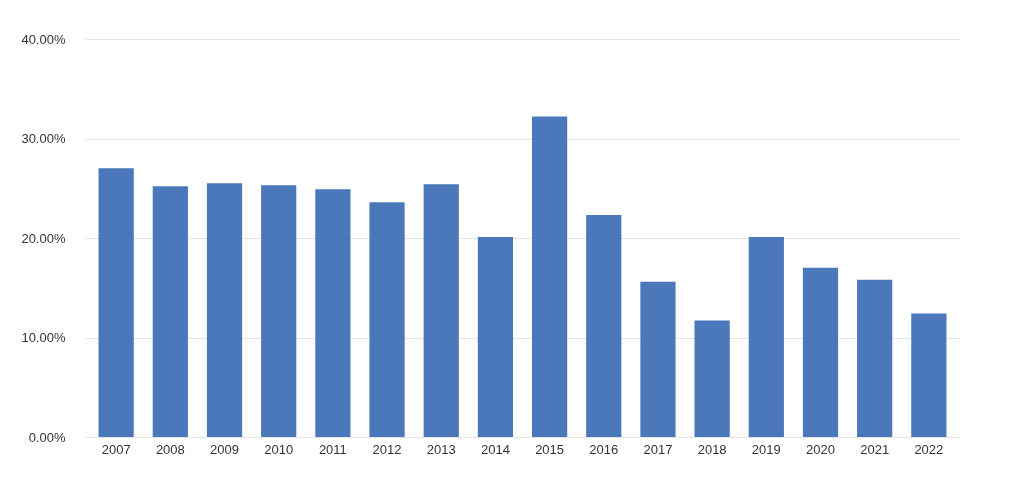 This screenshot has width=1024, height=482. Describe the element at coordinates (441, 449) in the screenshot. I see `x-tick-label: 2013` at that location.